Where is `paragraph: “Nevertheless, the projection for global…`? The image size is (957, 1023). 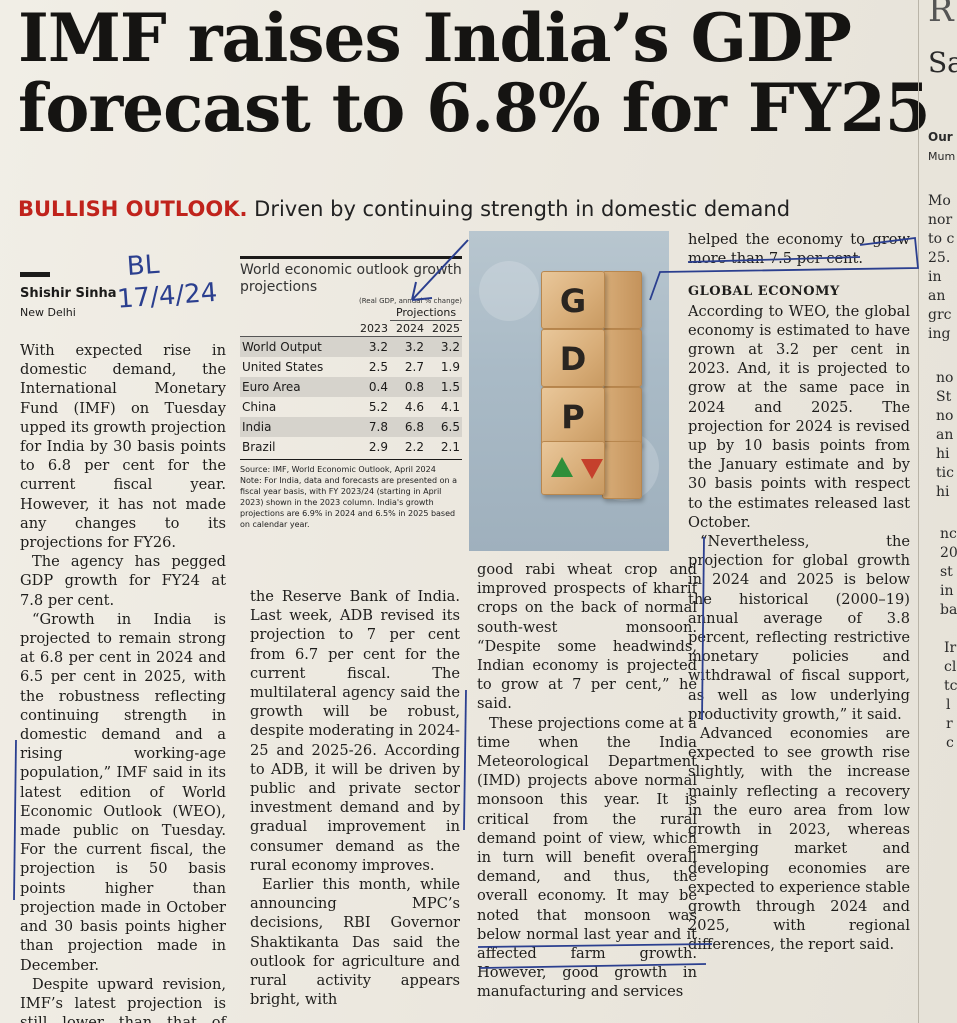 paragraph: “Nevertheless, the projection for global… is located at coordinates (799, 628).